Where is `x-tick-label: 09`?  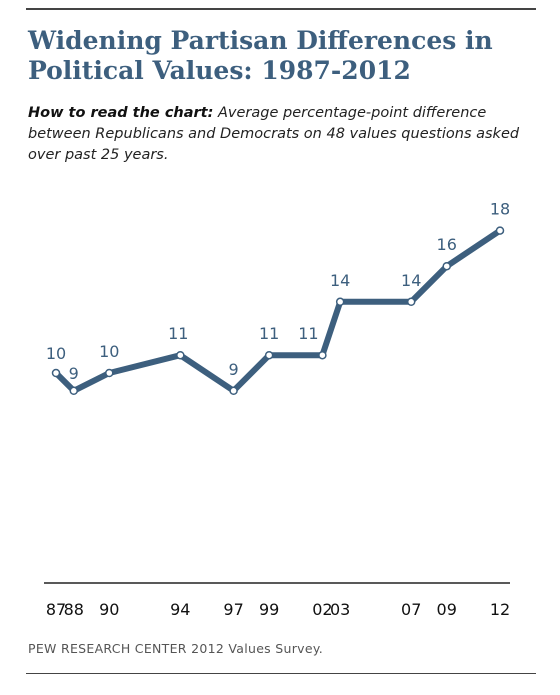 x-tick-label: 09 is located at coordinates (447, 609).